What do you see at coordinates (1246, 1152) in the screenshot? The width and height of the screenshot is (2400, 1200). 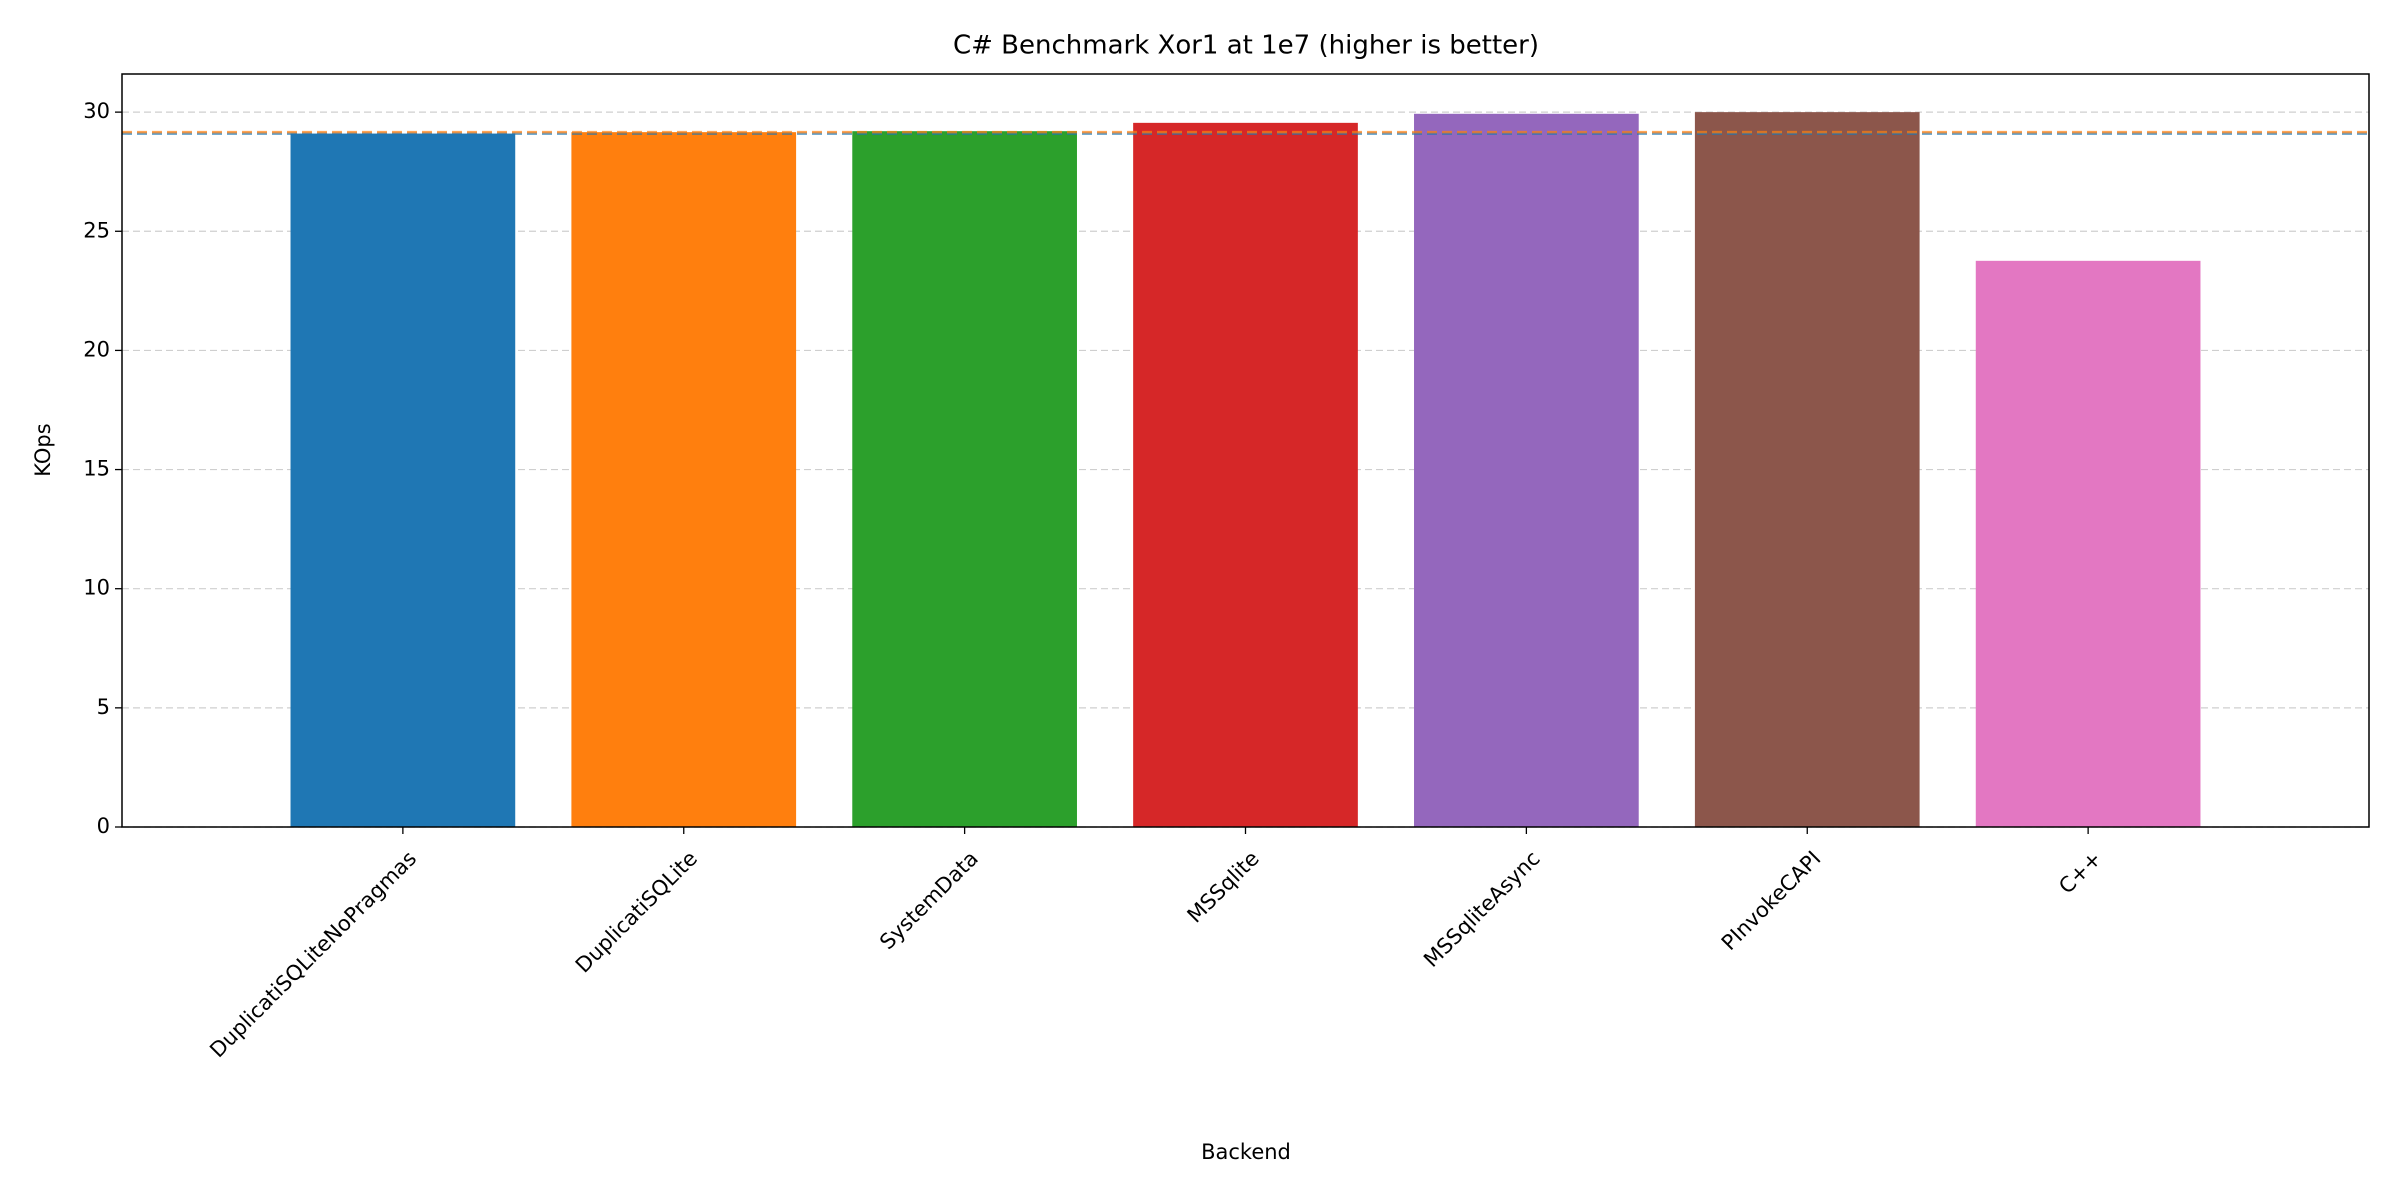 I see `x-axis-label: Backend` at bounding box center [1246, 1152].